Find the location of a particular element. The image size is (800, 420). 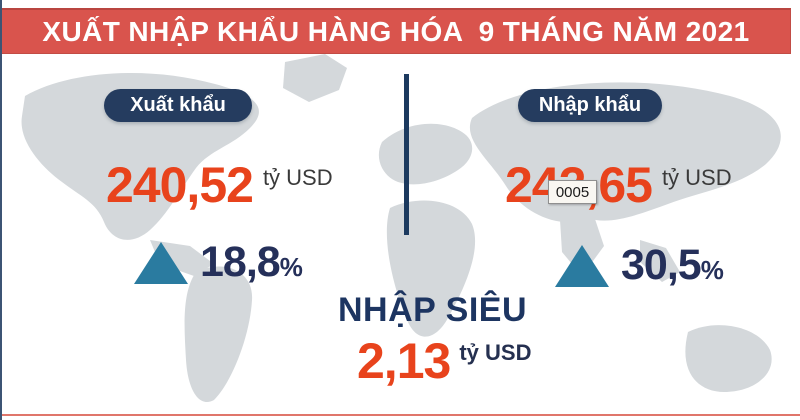

title-bar: XUẤT NHẬP KHẨU HÀNG HÓA 9 THÁNG NĂM 2021 is located at coordinates (396, 31).